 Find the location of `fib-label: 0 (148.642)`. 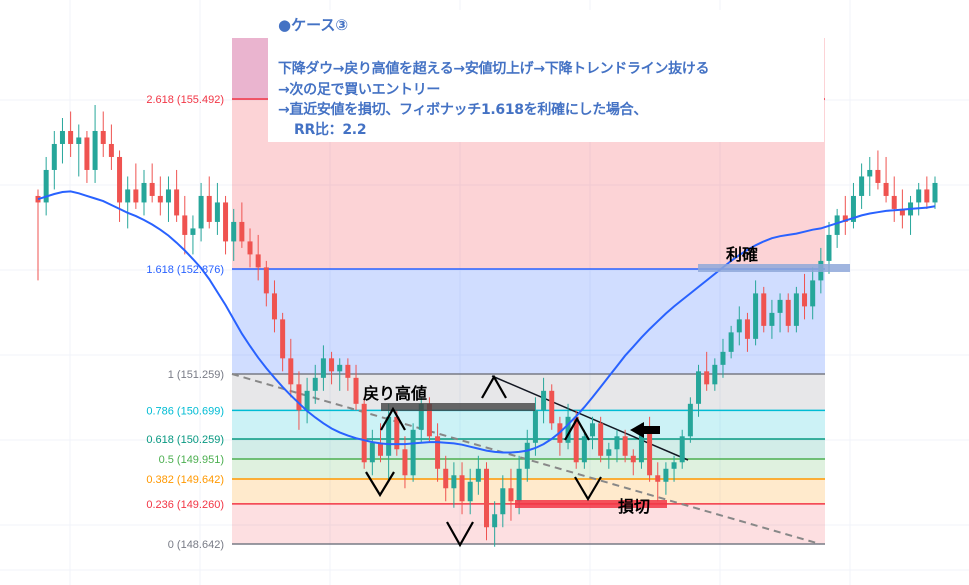

fib-label: 0 (148.642) is located at coordinates (196, 545).